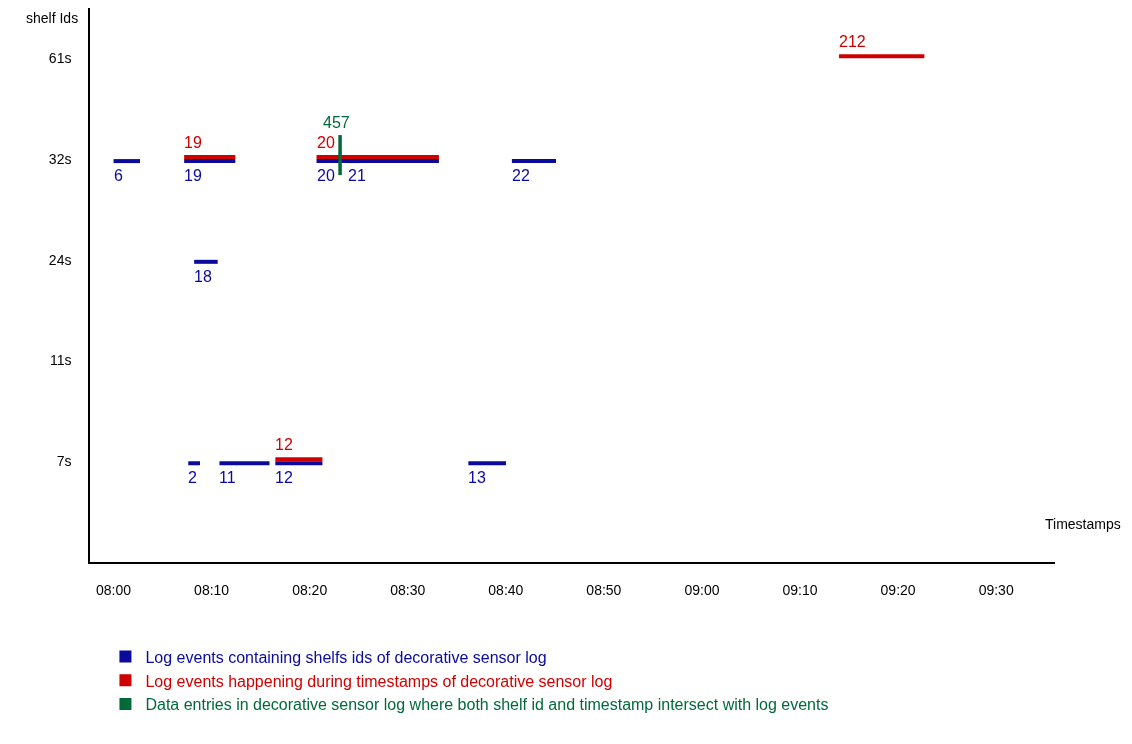  I want to click on annotation: 2, so click(192, 477).